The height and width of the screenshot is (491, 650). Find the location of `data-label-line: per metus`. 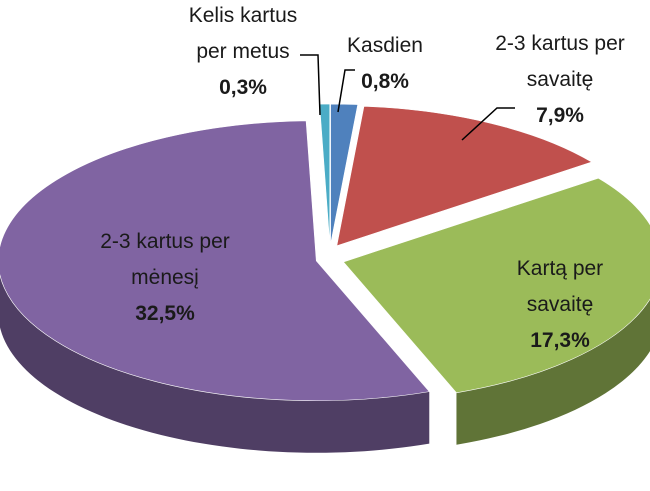

data-label-line: per metus is located at coordinates (242, 51).